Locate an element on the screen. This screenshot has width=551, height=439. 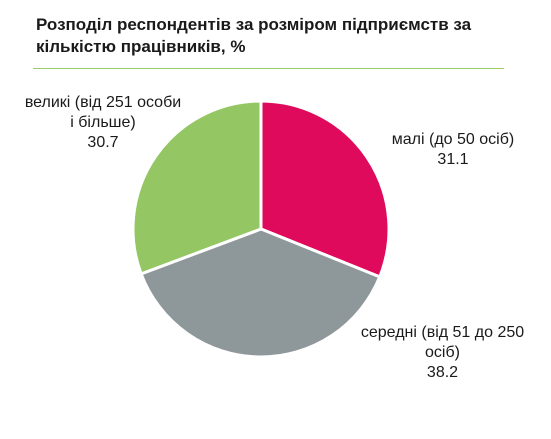
pie-slice-medium is located at coordinates (260, 293).